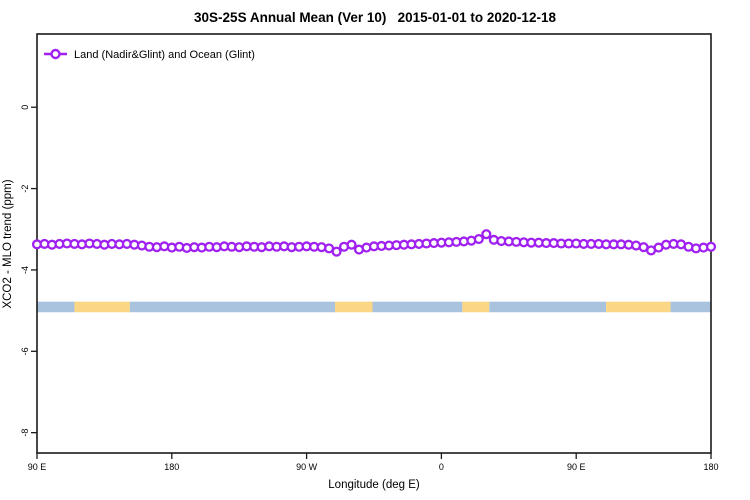 The width and height of the screenshot is (750, 500). I want to click on x-tick-label: 0, so click(441, 467).